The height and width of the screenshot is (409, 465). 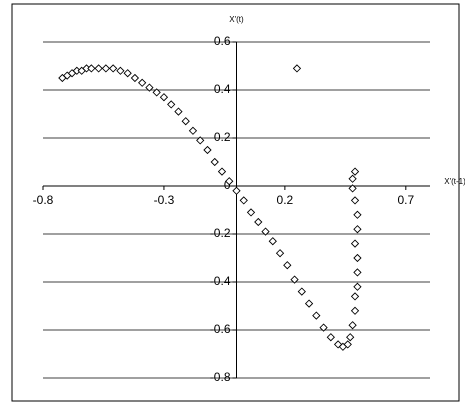 I want to click on y-tick-label: -0.6, so click(x=220, y=329).